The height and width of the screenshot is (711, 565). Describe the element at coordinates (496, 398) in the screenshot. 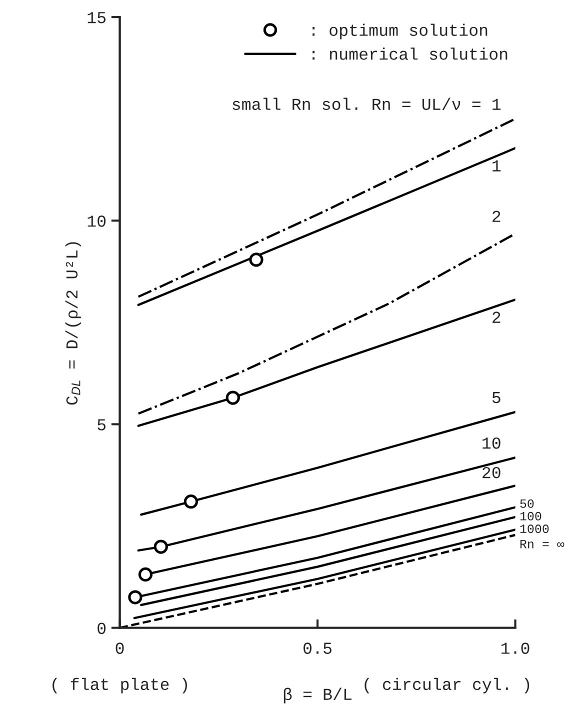

I see `series-label: 5` at that location.